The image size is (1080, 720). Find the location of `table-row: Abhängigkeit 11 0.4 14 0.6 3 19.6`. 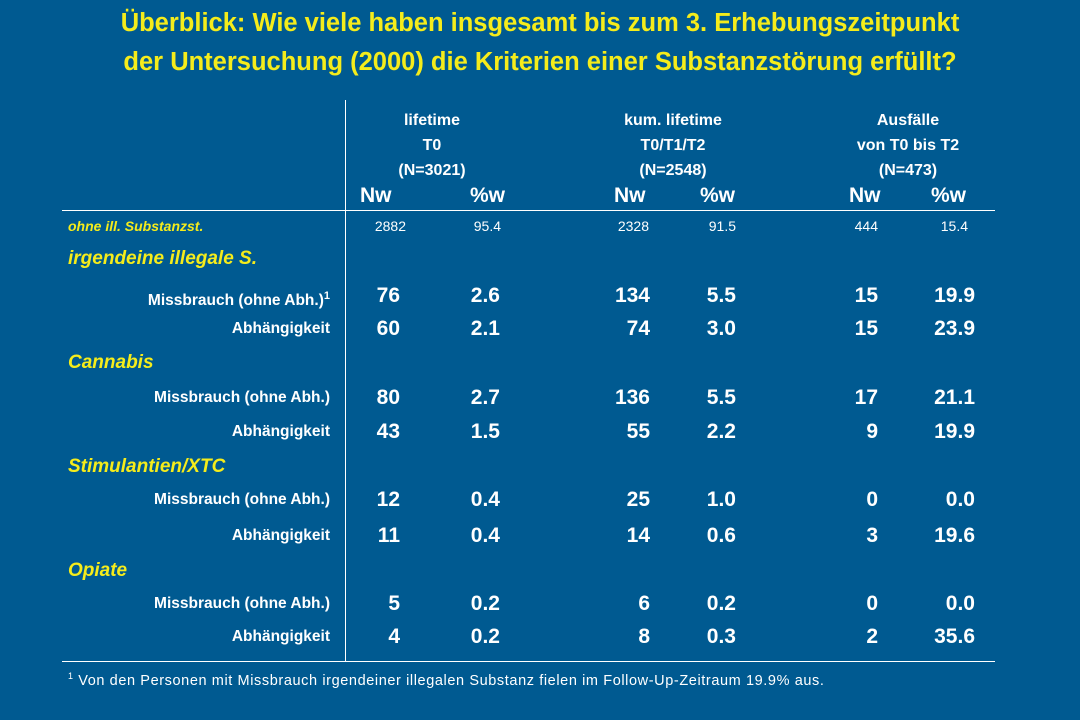

table-row: Abhängigkeit 11 0.4 14 0.6 3 19.6 is located at coordinates (500, 536).